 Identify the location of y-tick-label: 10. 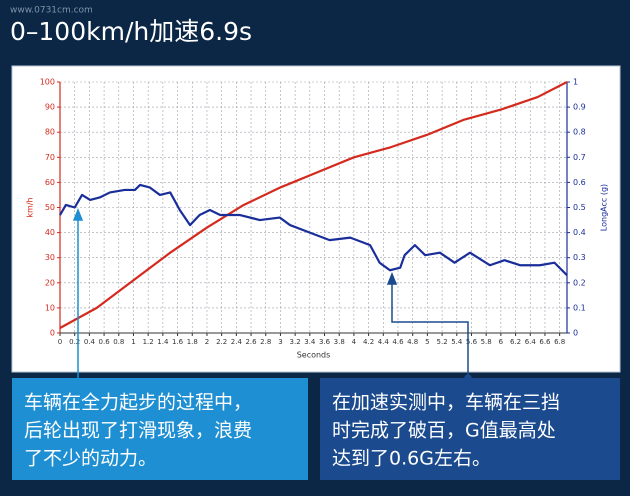
(50, 307).